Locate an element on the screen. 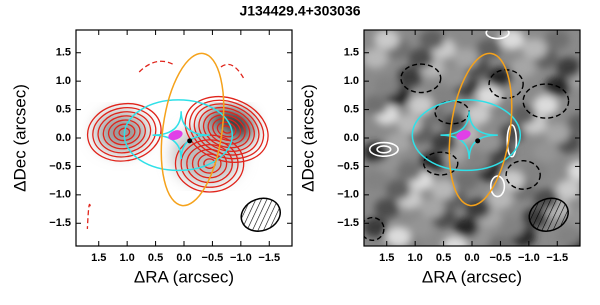  figure-title: J134429.4+303036 is located at coordinates (299, 11).